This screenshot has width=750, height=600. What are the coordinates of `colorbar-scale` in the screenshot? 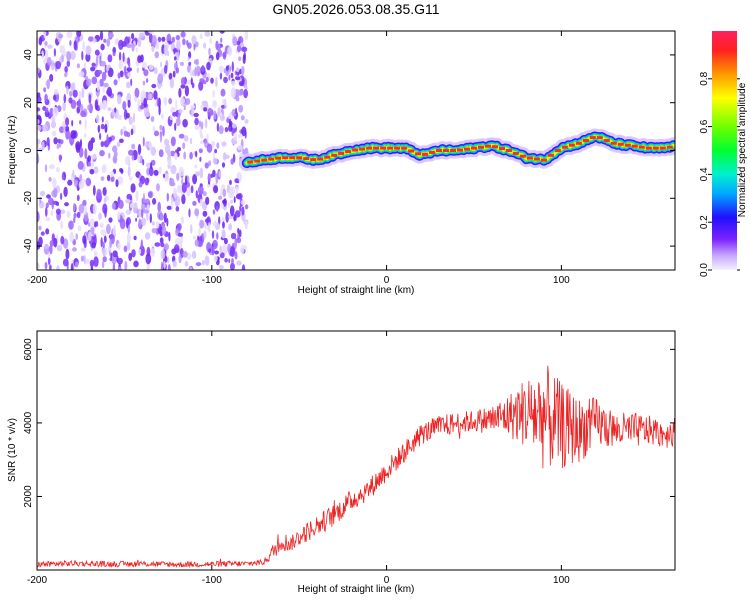 It's located at (724, 150).